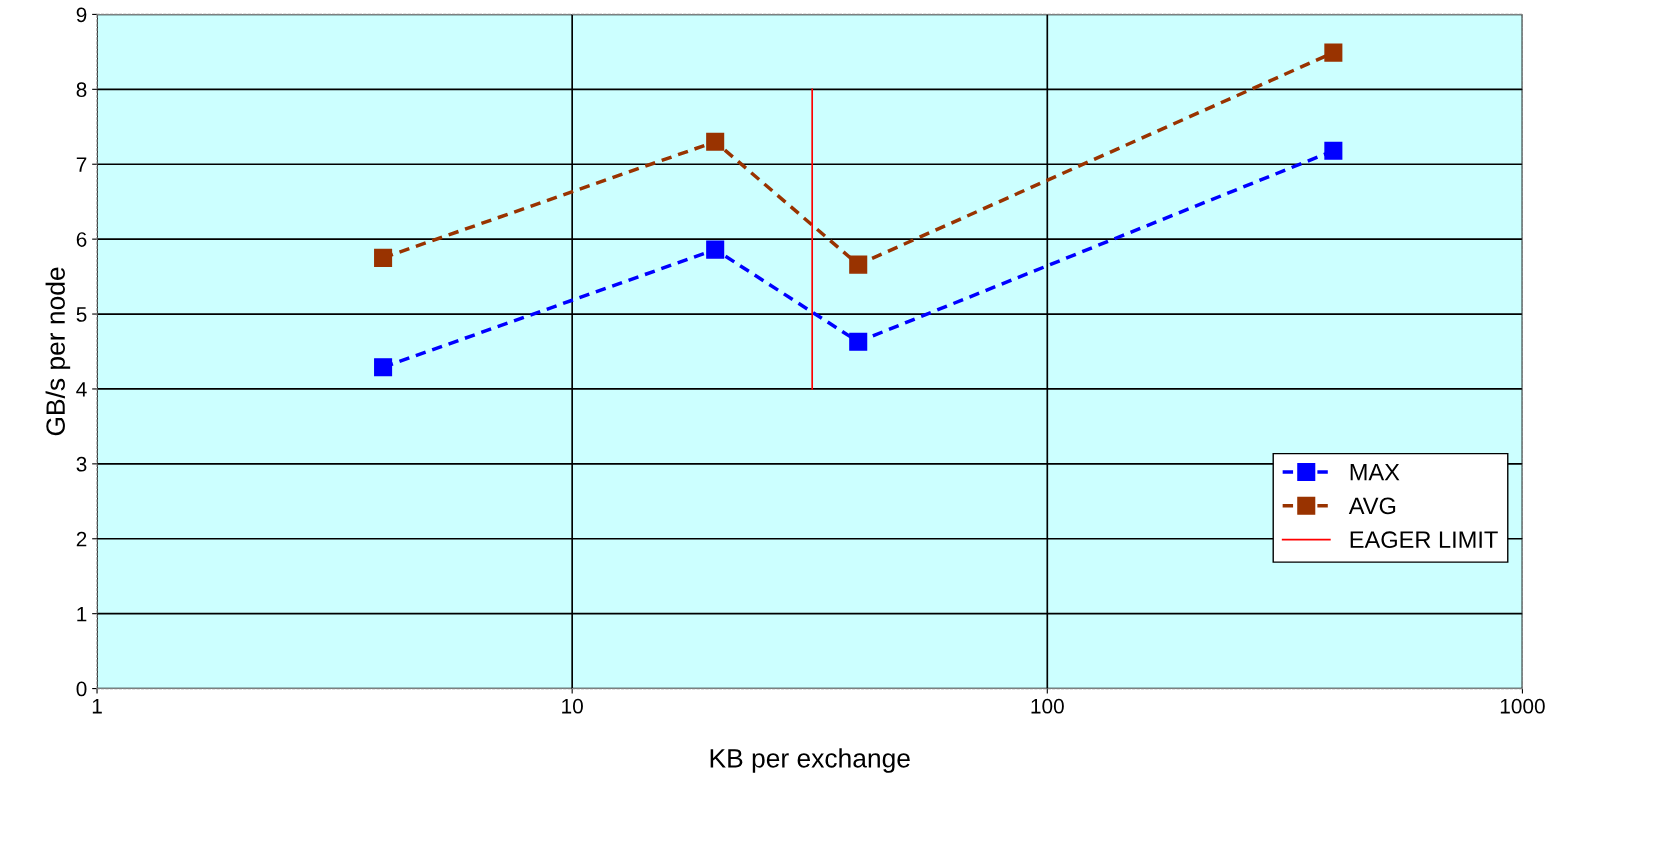 The height and width of the screenshot is (848, 1673). What do you see at coordinates (58, 351) in the screenshot?
I see `y-axis-title: GB/s per node` at bounding box center [58, 351].